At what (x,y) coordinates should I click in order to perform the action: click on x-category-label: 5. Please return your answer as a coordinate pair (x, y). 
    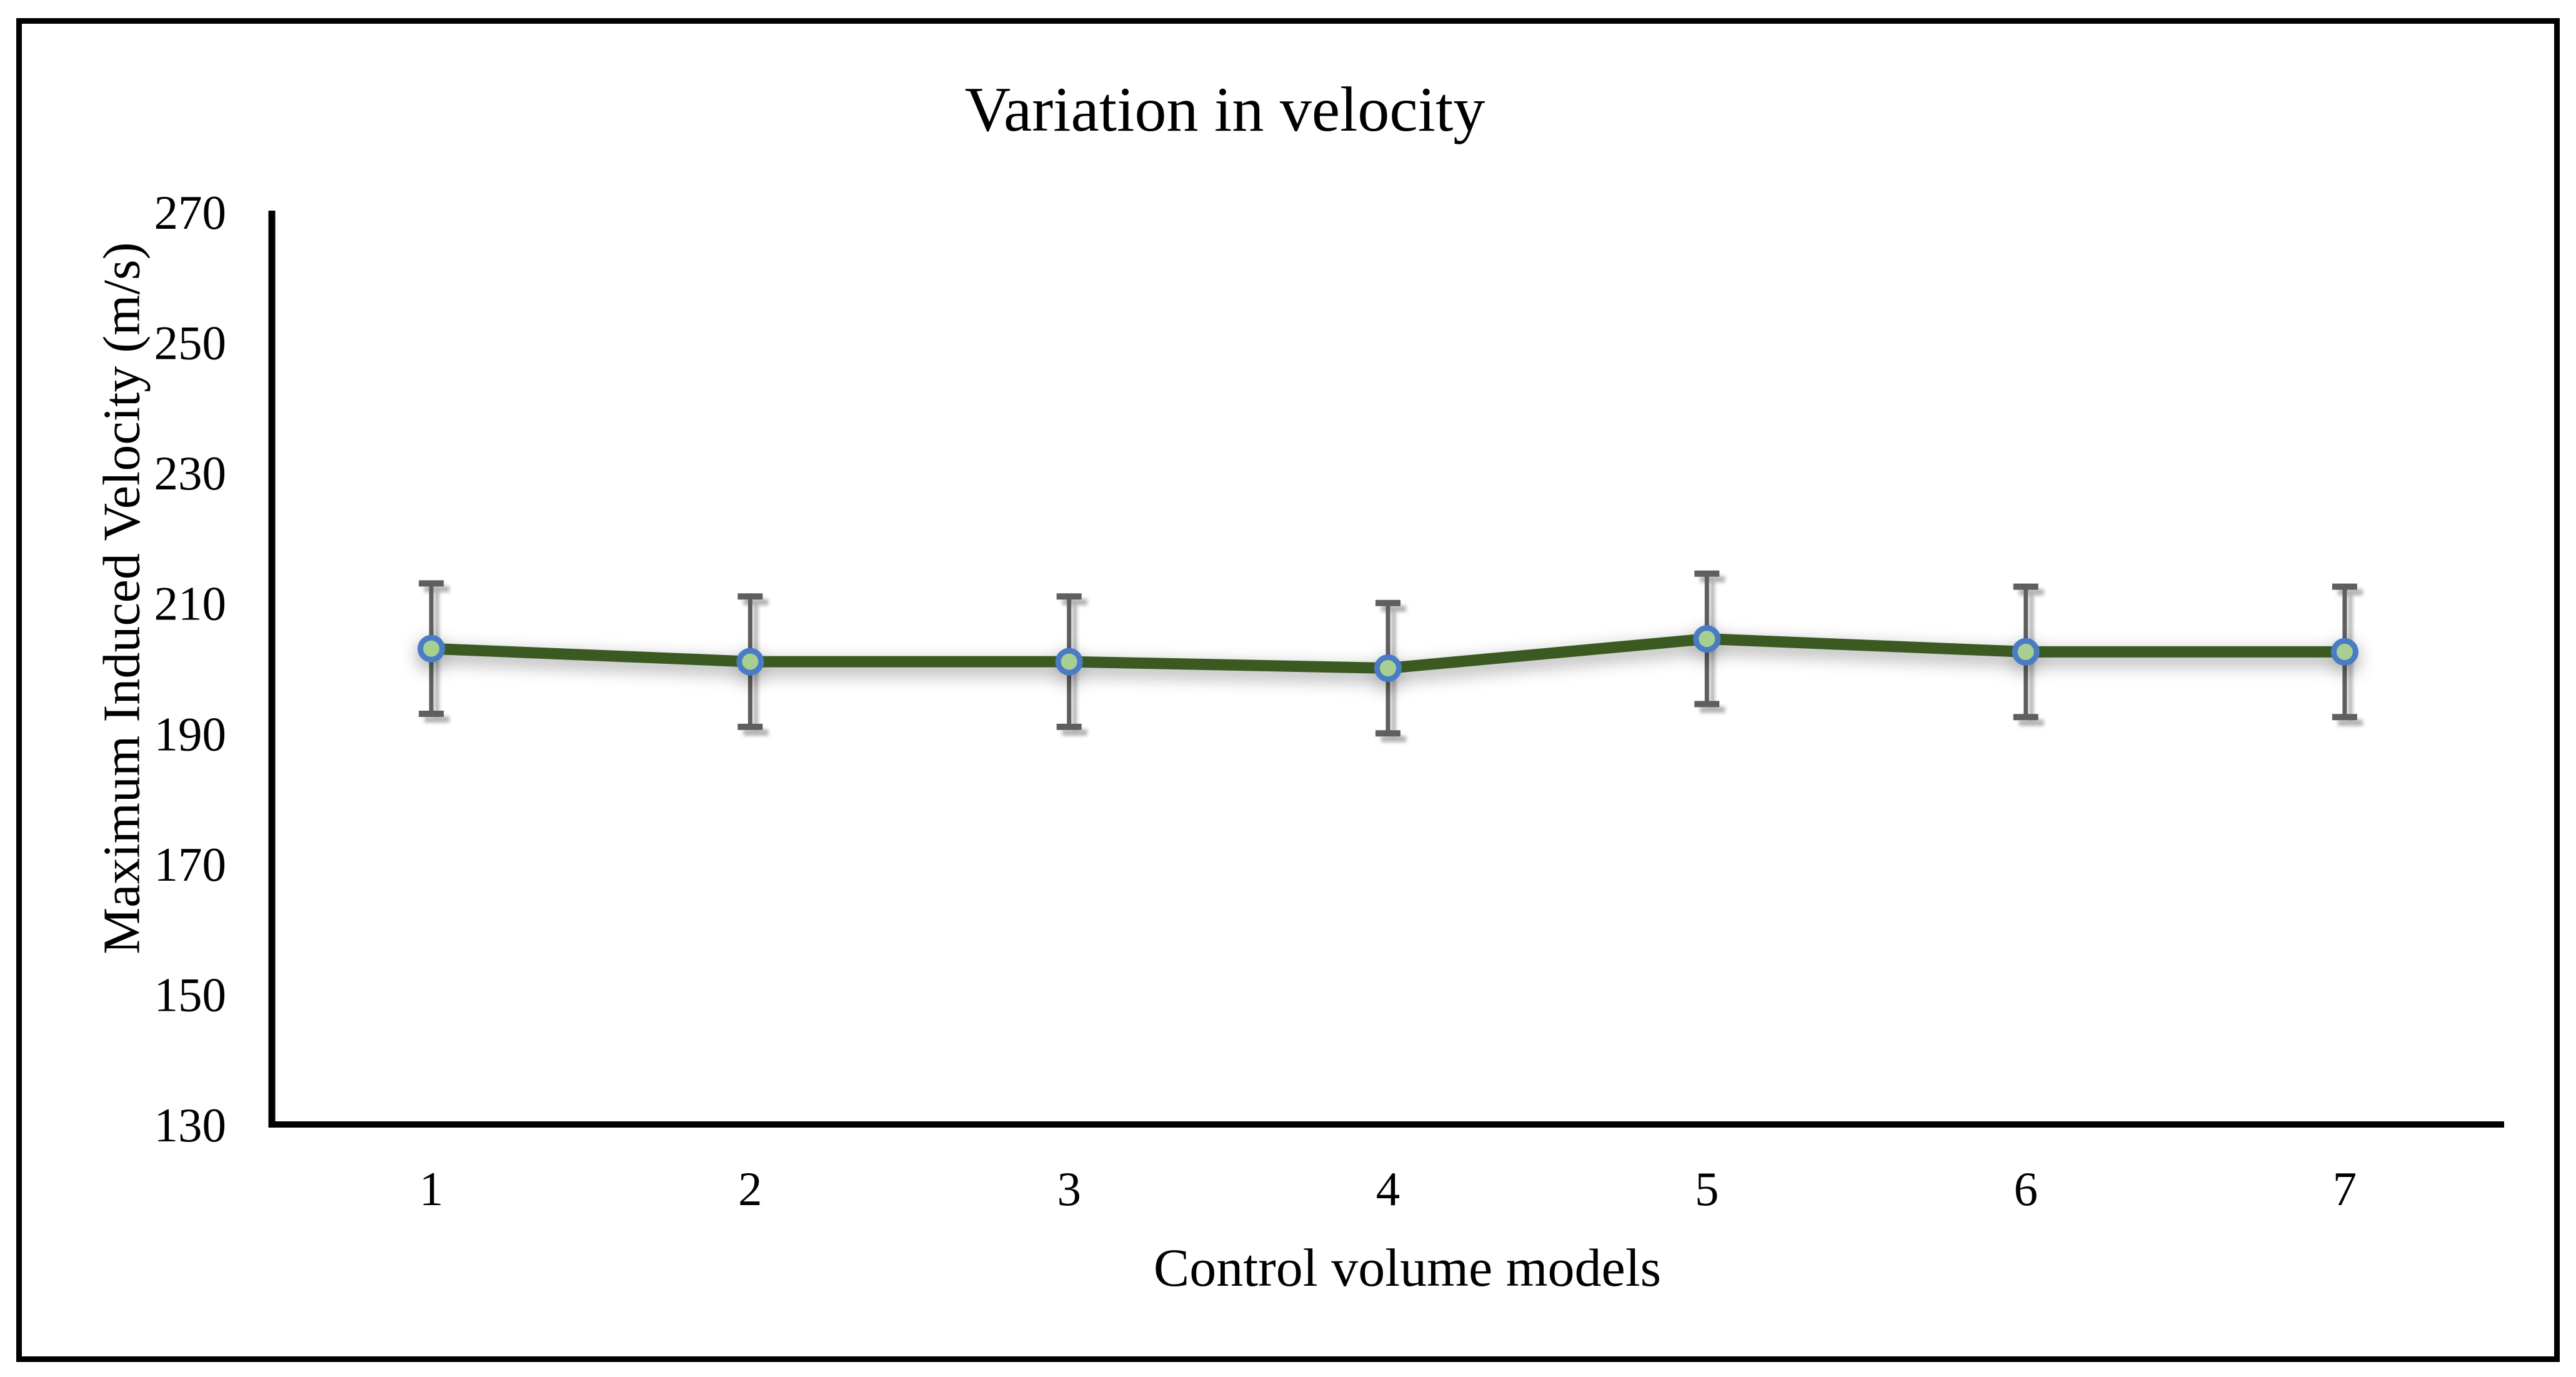
    Looking at the image, I should click on (1707, 1189).